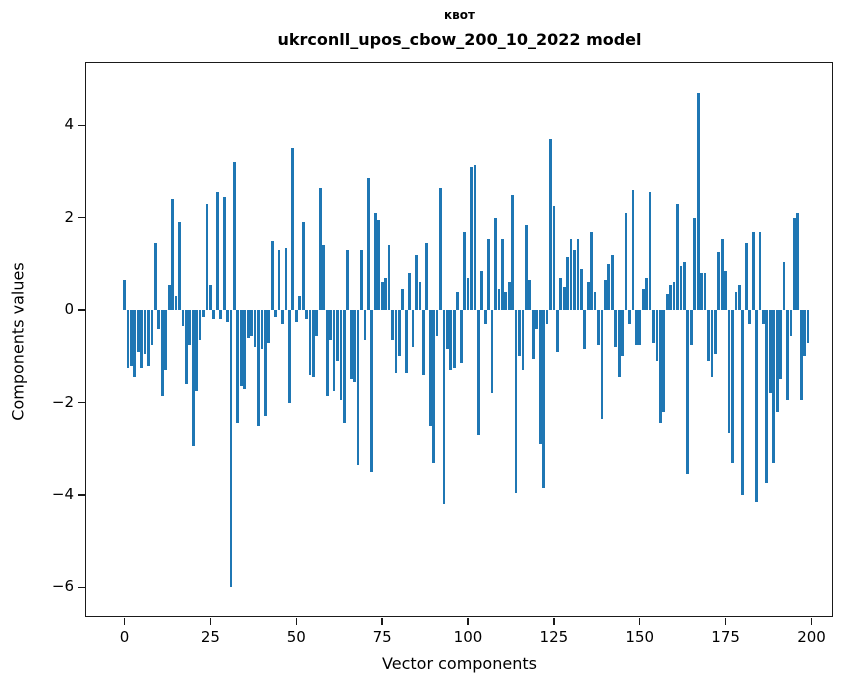 The width and height of the screenshot is (847, 696). What do you see at coordinates (69, 309) in the screenshot?
I see `y-tick-label: 0` at bounding box center [69, 309].